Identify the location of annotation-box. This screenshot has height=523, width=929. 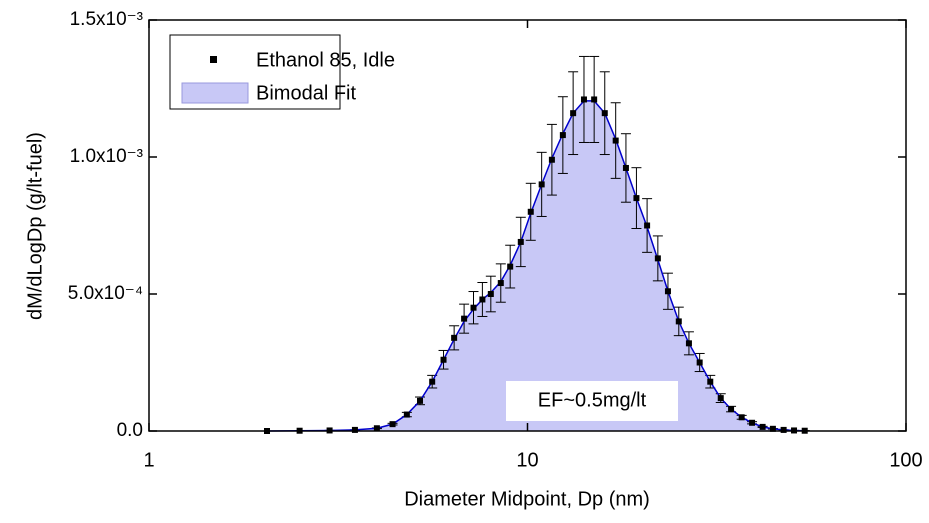
(592, 401).